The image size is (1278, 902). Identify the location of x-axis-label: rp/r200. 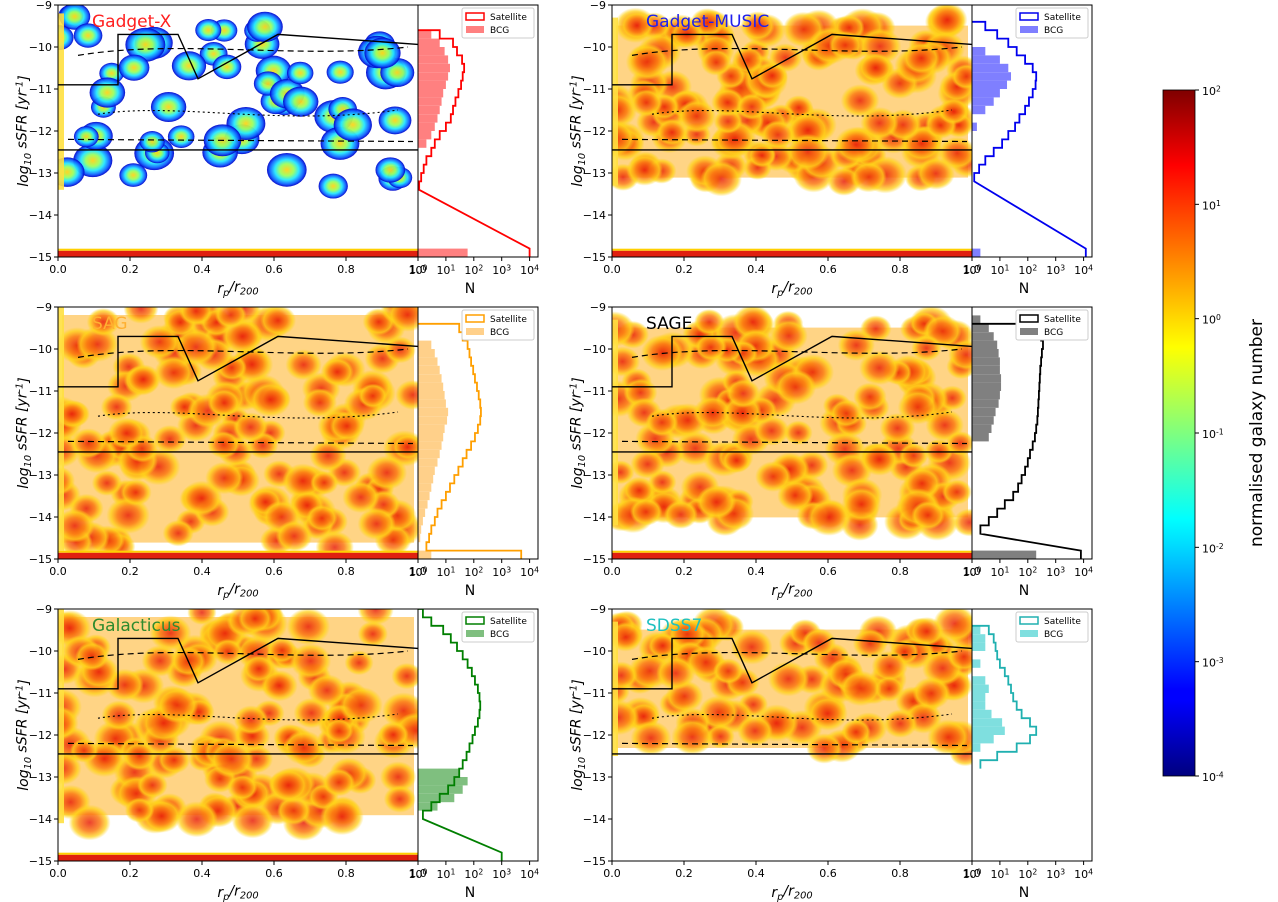
(237, 591).